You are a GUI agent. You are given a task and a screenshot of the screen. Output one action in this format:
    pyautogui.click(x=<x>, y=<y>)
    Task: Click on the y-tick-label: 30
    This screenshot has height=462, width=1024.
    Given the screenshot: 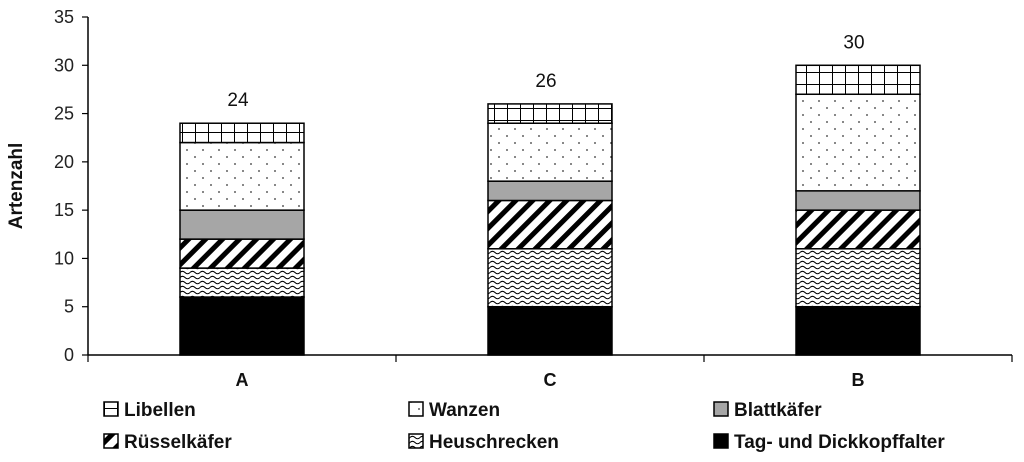 What is the action you would take?
    pyautogui.click(x=64, y=65)
    